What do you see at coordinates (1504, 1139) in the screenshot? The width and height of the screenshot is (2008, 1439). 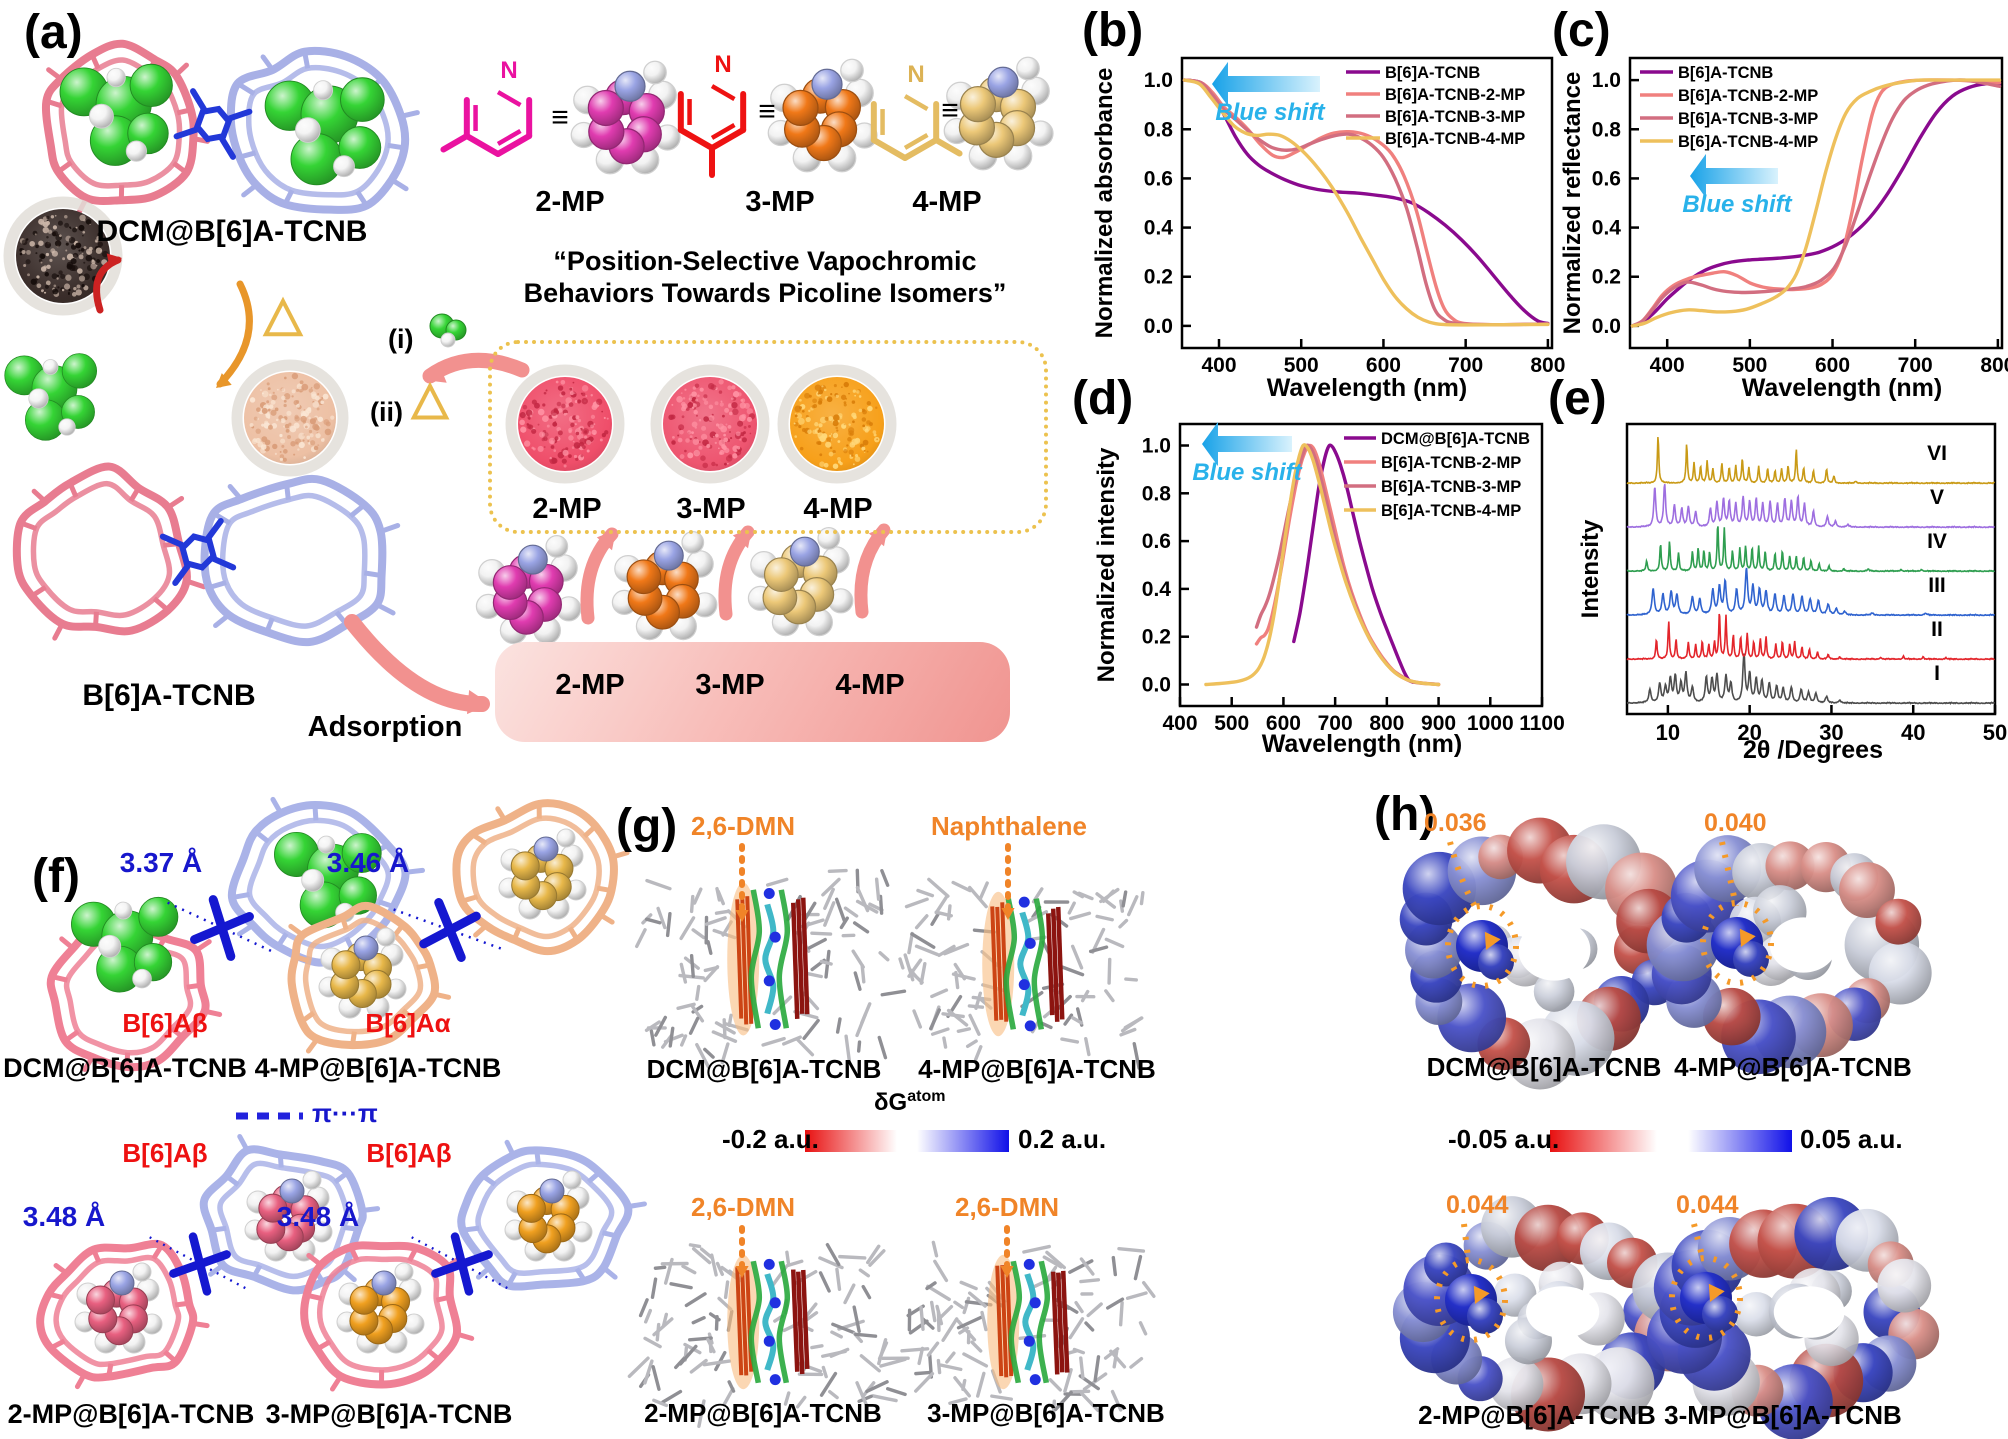 I see `h-scale-min: -0.05 a.u.` at bounding box center [1504, 1139].